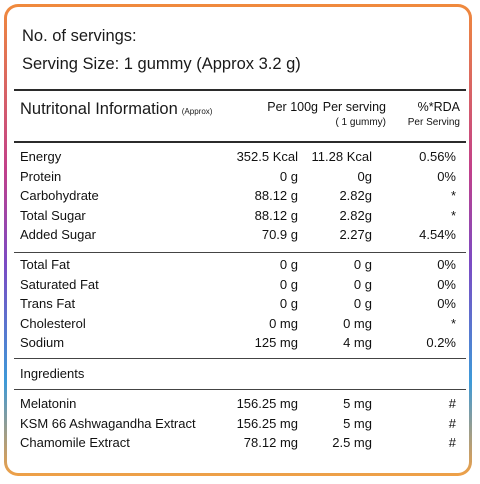 This screenshot has width=480, height=484. What do you see at coordinates (240, 324) in the screenshot?
I see `table-row: Cholesterol 0 mg 0 mg *` at bounding box center [240, 324].